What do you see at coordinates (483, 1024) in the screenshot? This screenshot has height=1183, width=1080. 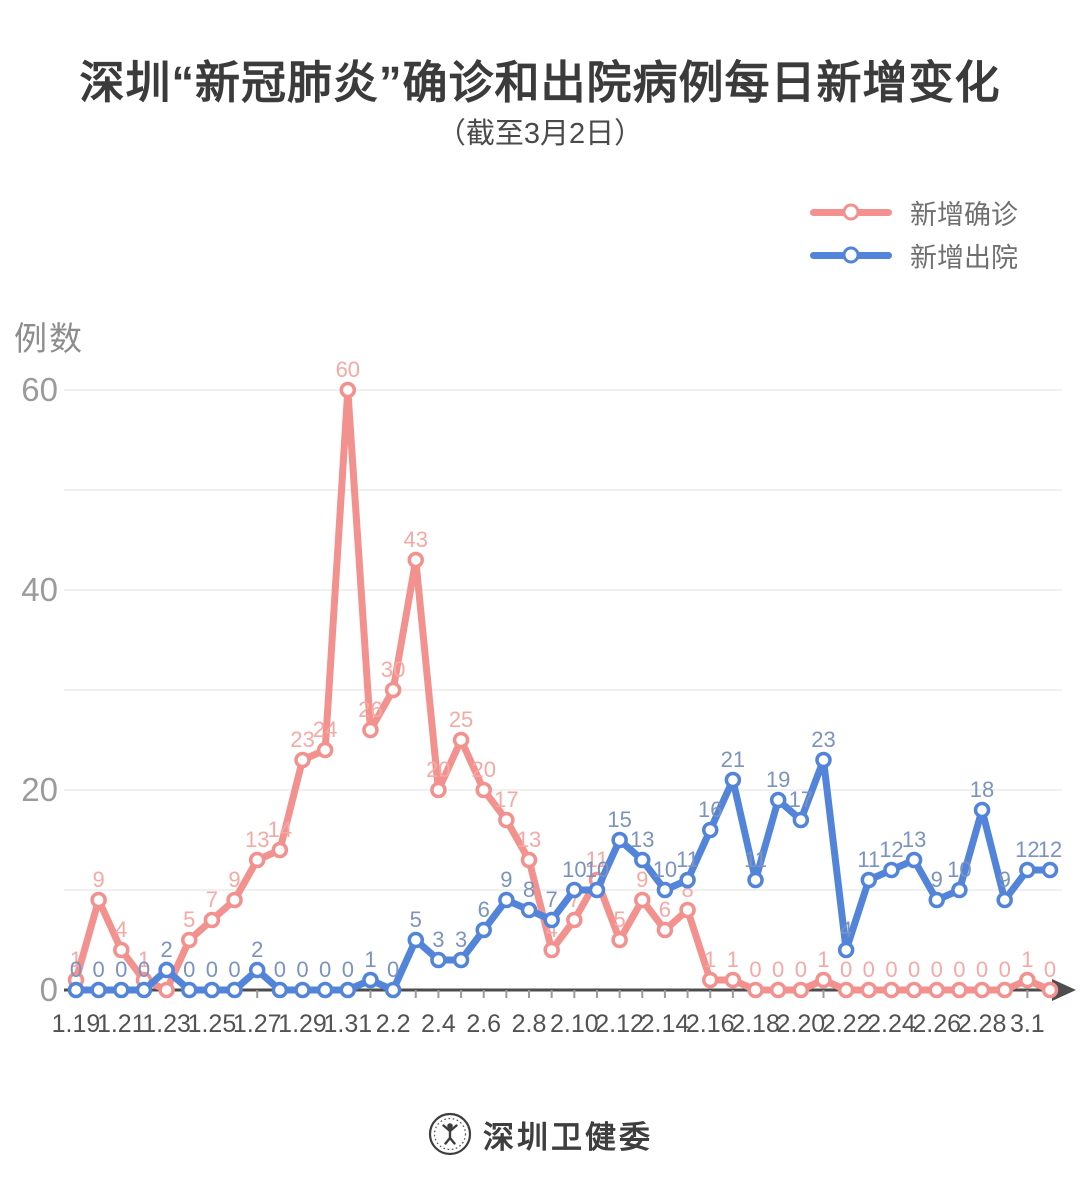 I see `svg-text: 2.6` at bounding box center [483, 1024].